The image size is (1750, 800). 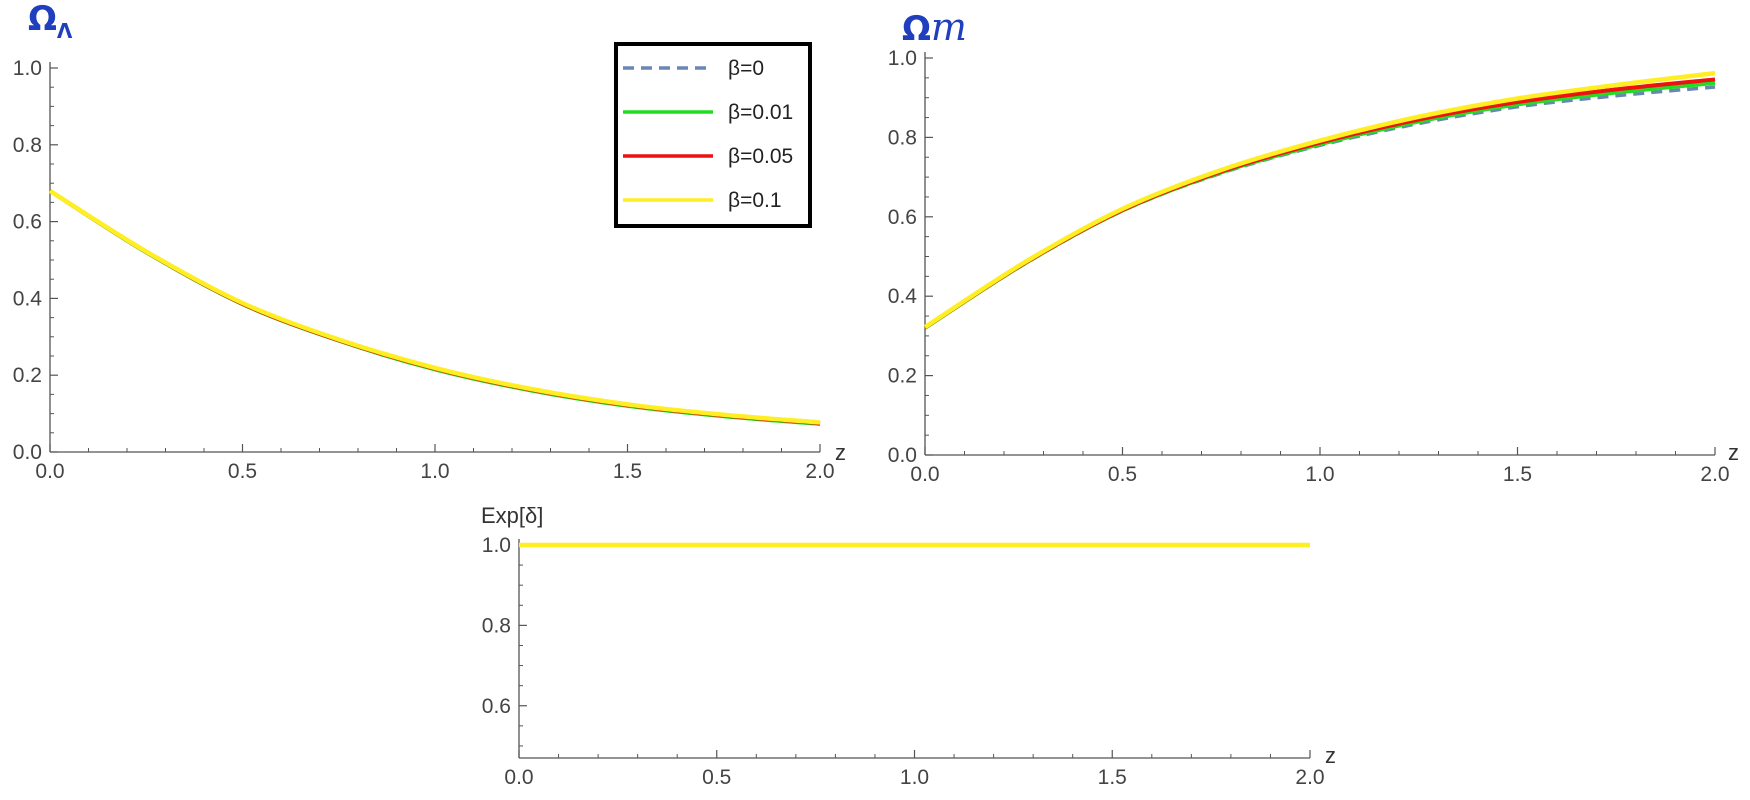 I want to click on exp-delta-x-tick-label: 2.0, so click(x=1309, y=777).